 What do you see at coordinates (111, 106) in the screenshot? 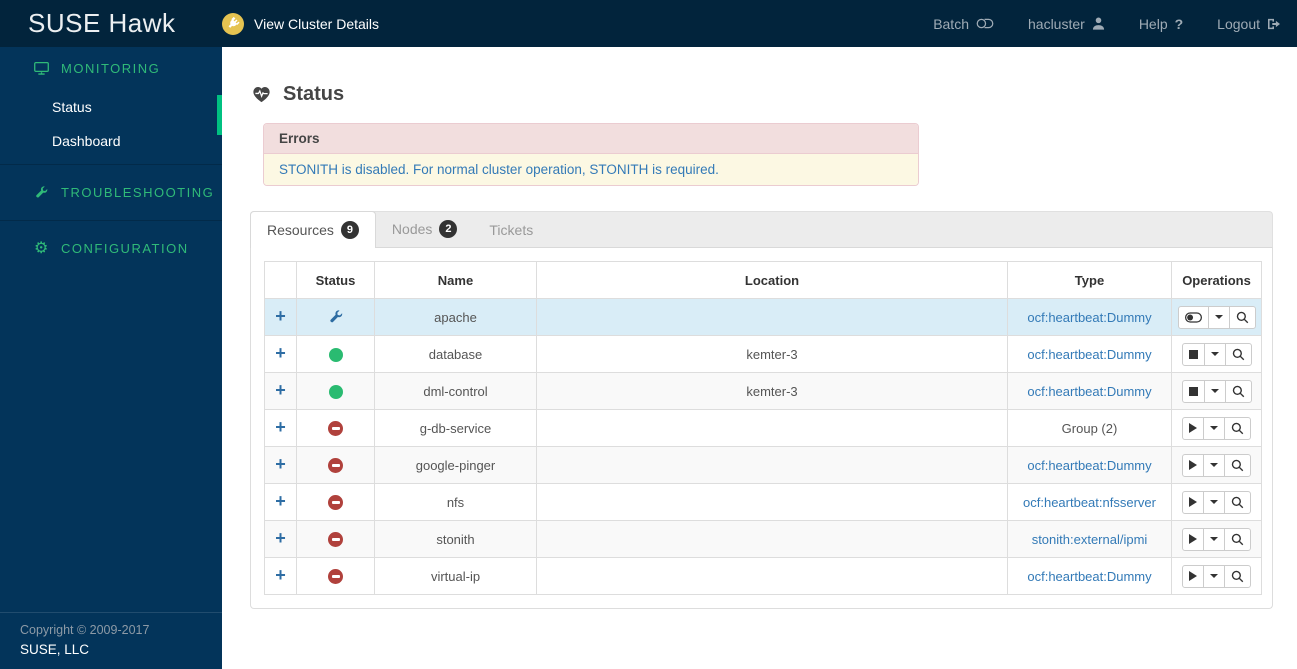
I see `sidebar-group-monitoring: MONITORING Status Dashboard` at bounding box center [111, 106].